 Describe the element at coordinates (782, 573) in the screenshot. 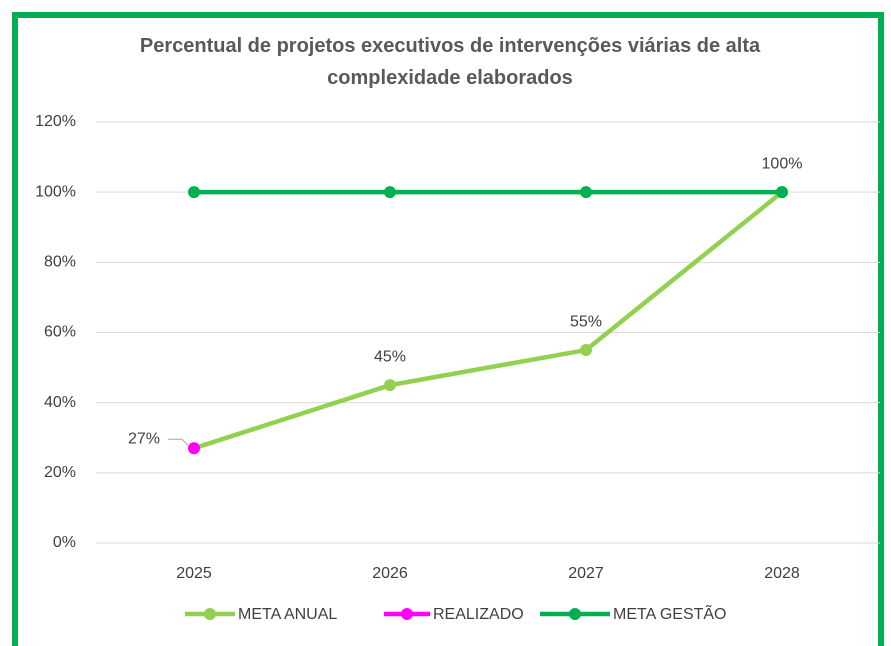

I see `x-tick-label: 2028` at that location.